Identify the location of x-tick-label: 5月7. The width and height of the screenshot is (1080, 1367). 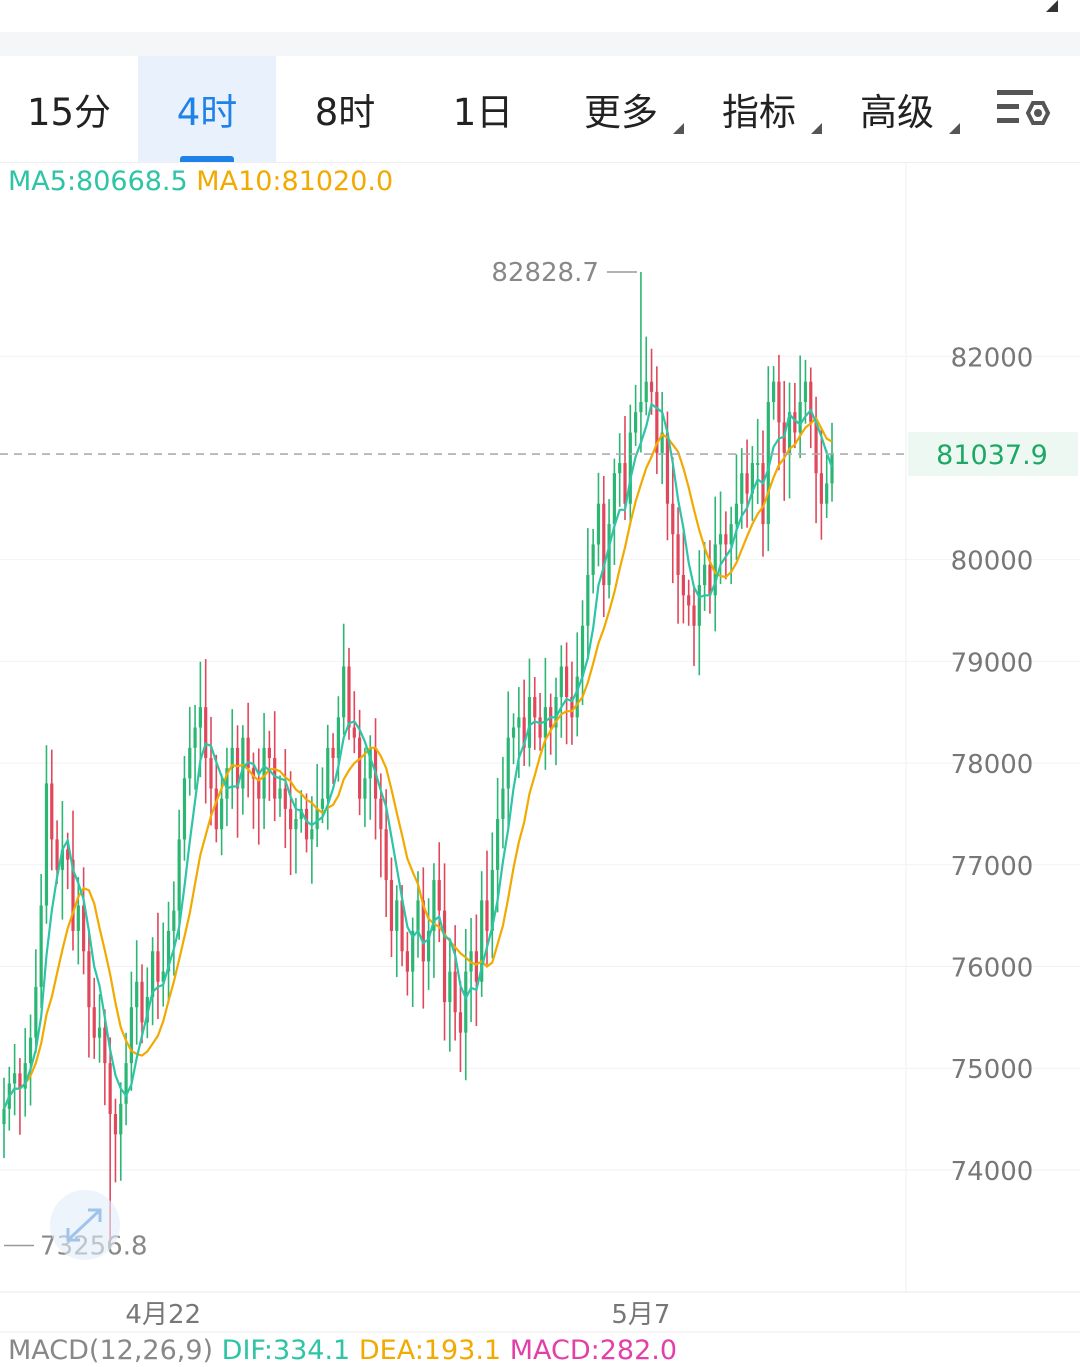
(640, 1315).